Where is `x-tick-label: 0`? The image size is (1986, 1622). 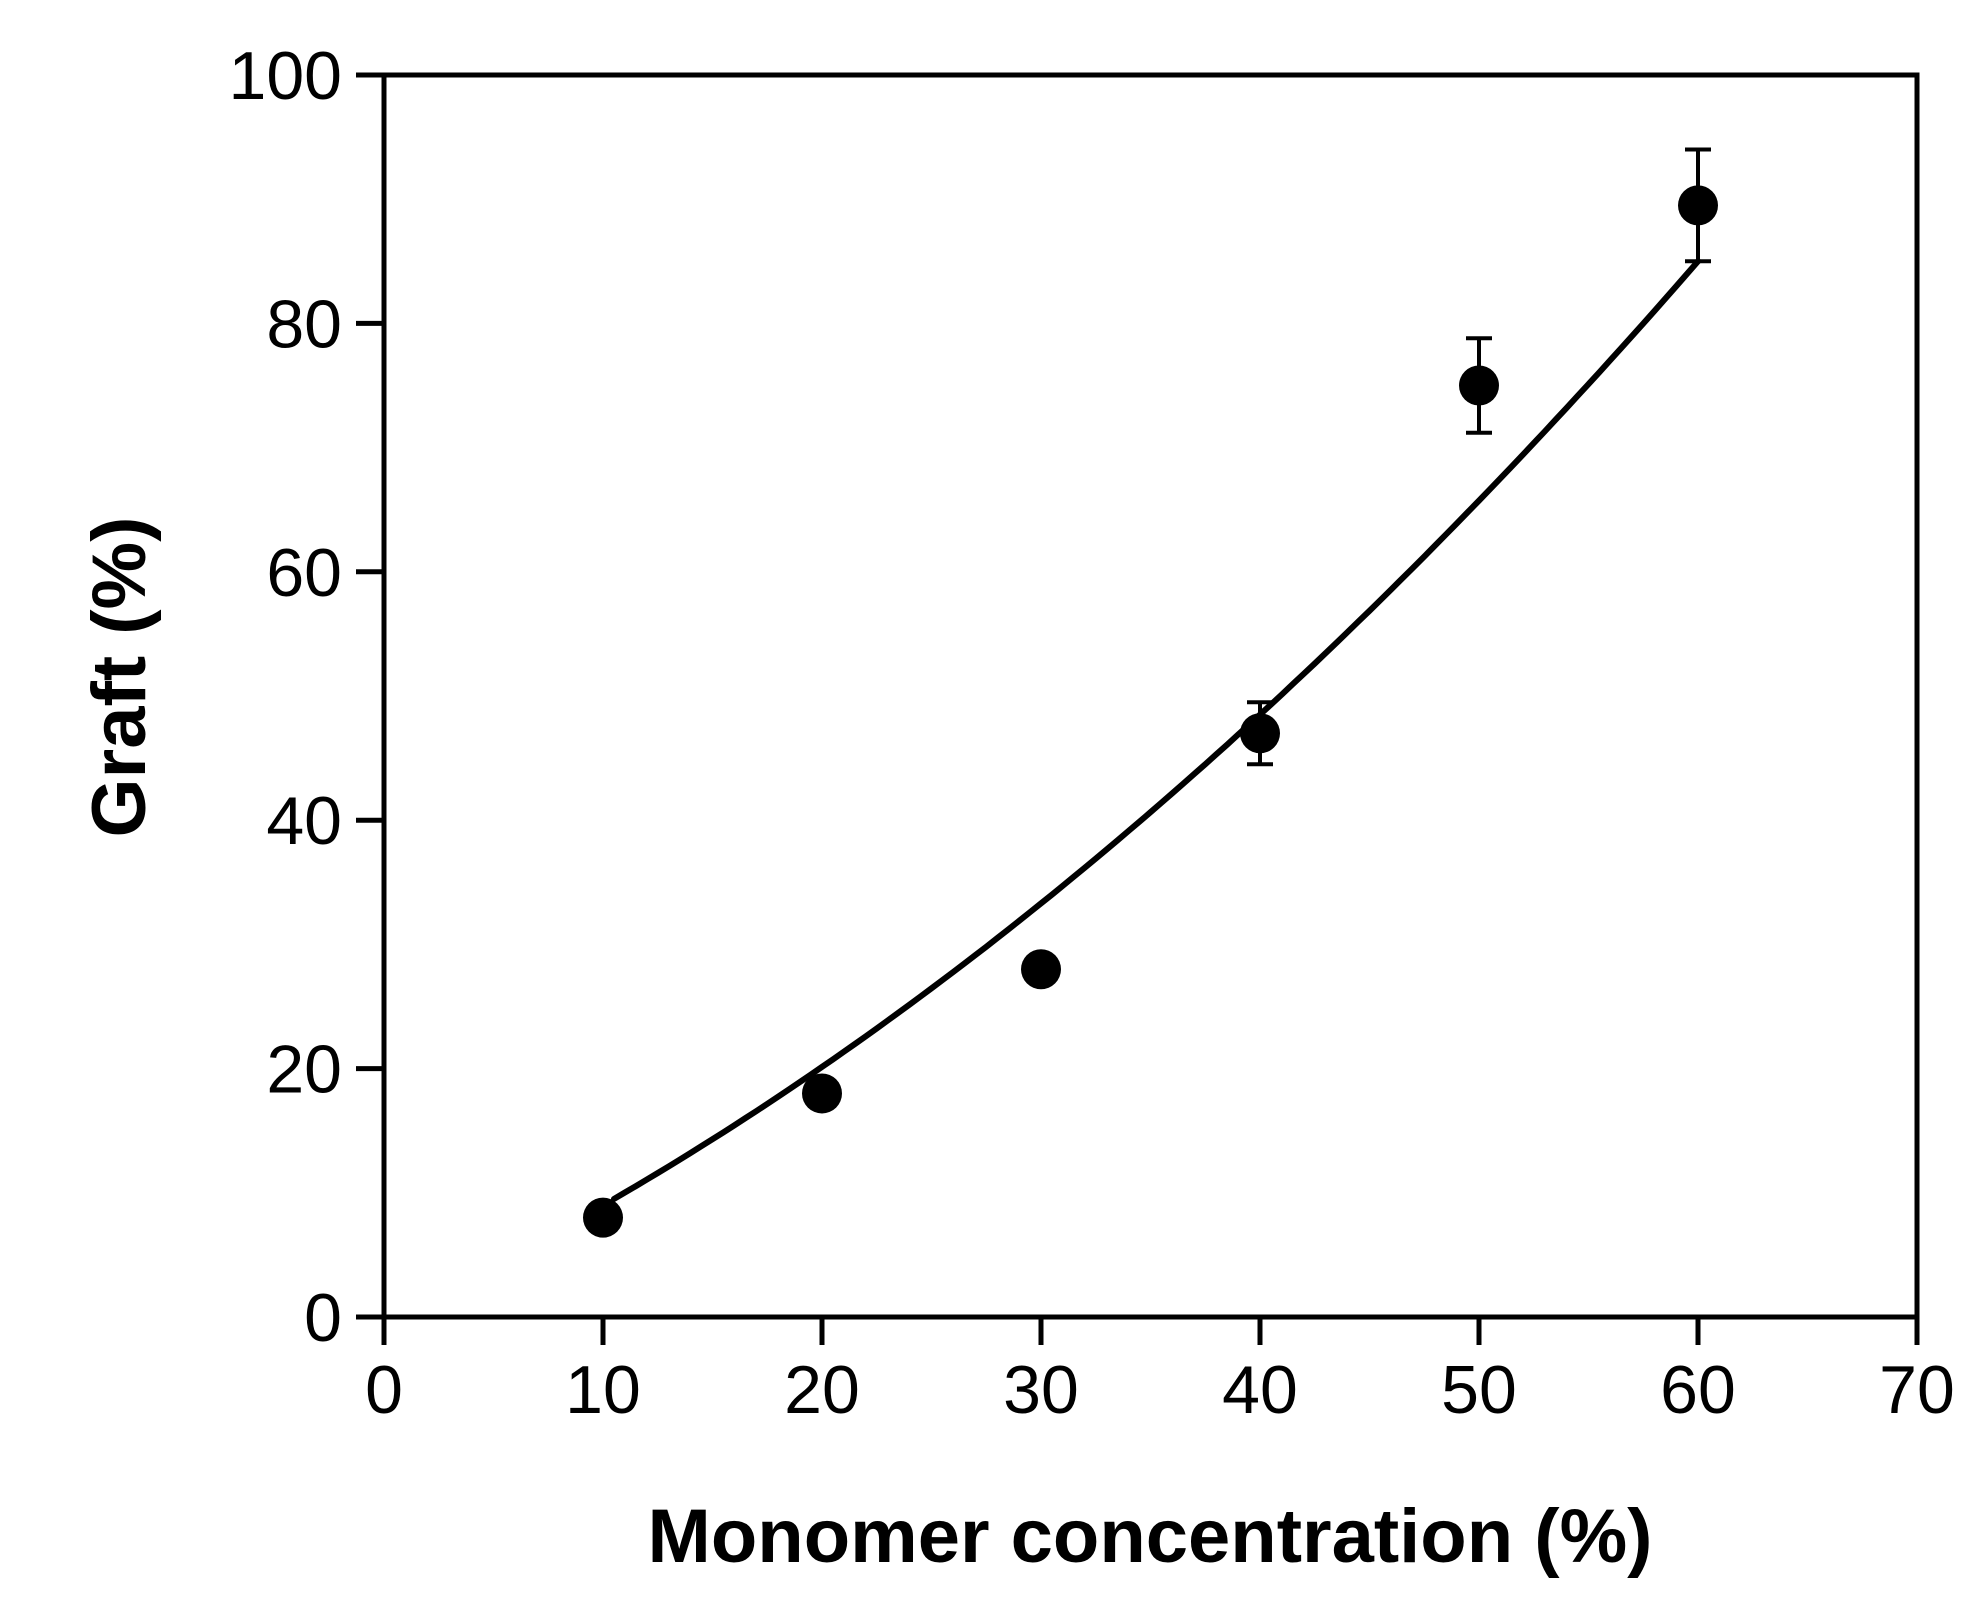
x-tick-label: 0 is located at coordinates (384, 1390).